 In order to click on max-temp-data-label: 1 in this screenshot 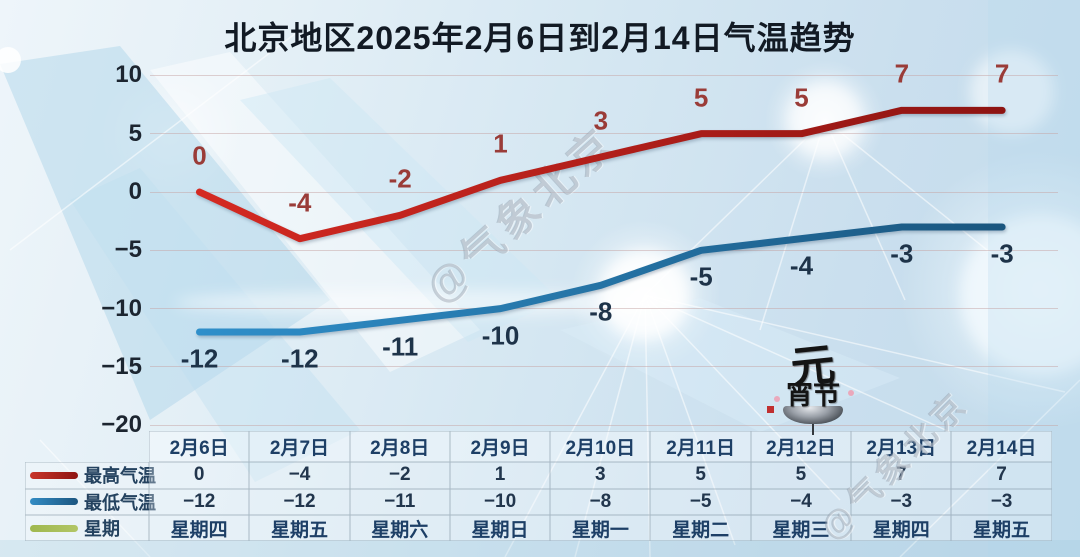, I will do `click(500, 143)`.